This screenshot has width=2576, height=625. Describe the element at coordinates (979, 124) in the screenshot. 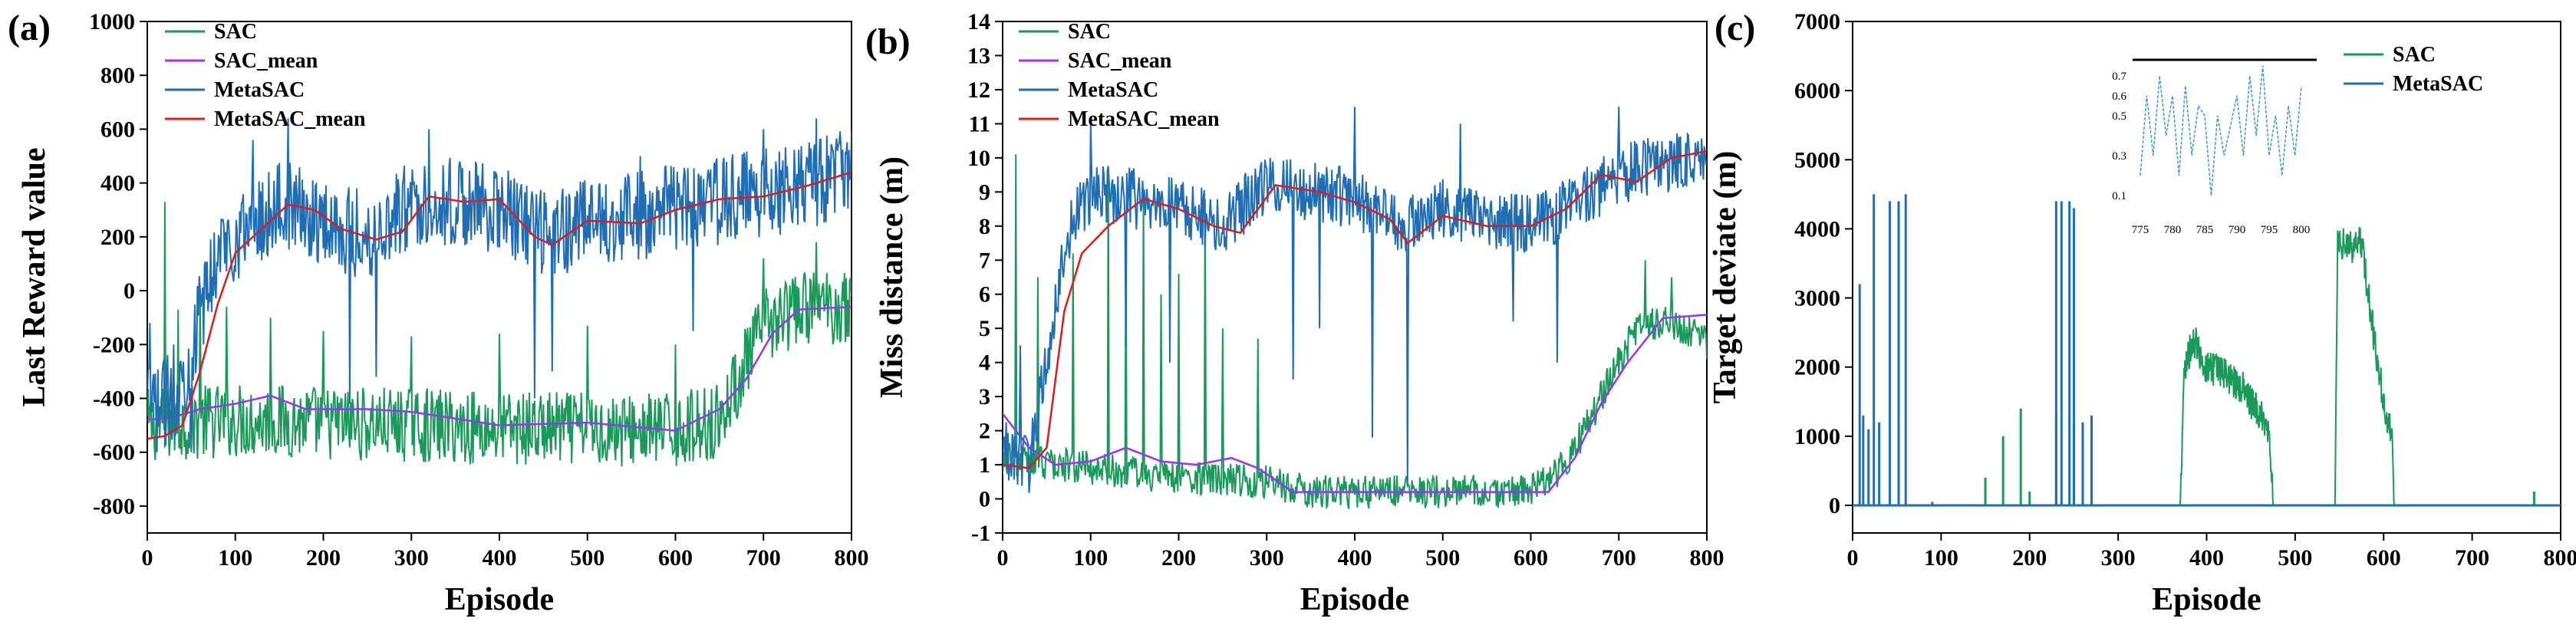

I see `y-tick-label: 11` at that location.